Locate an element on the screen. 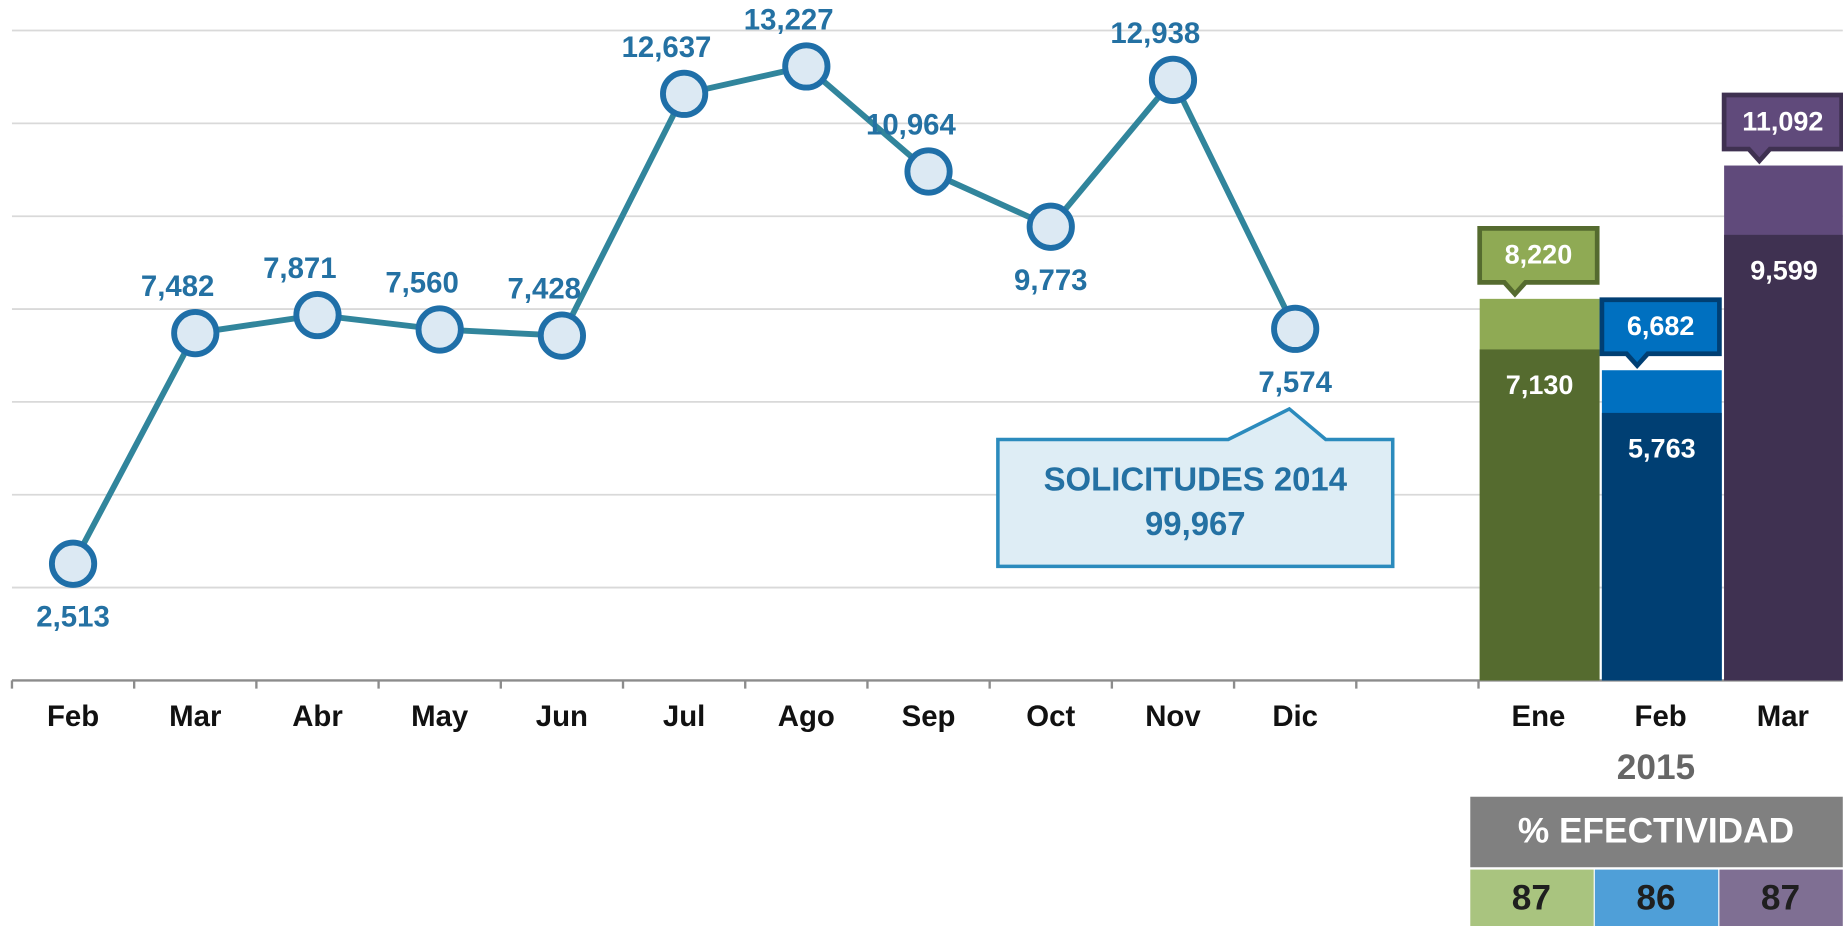 This screenshot has height=926, width=1843. data-label: 7,574 is located at coordinates (1295, 382).